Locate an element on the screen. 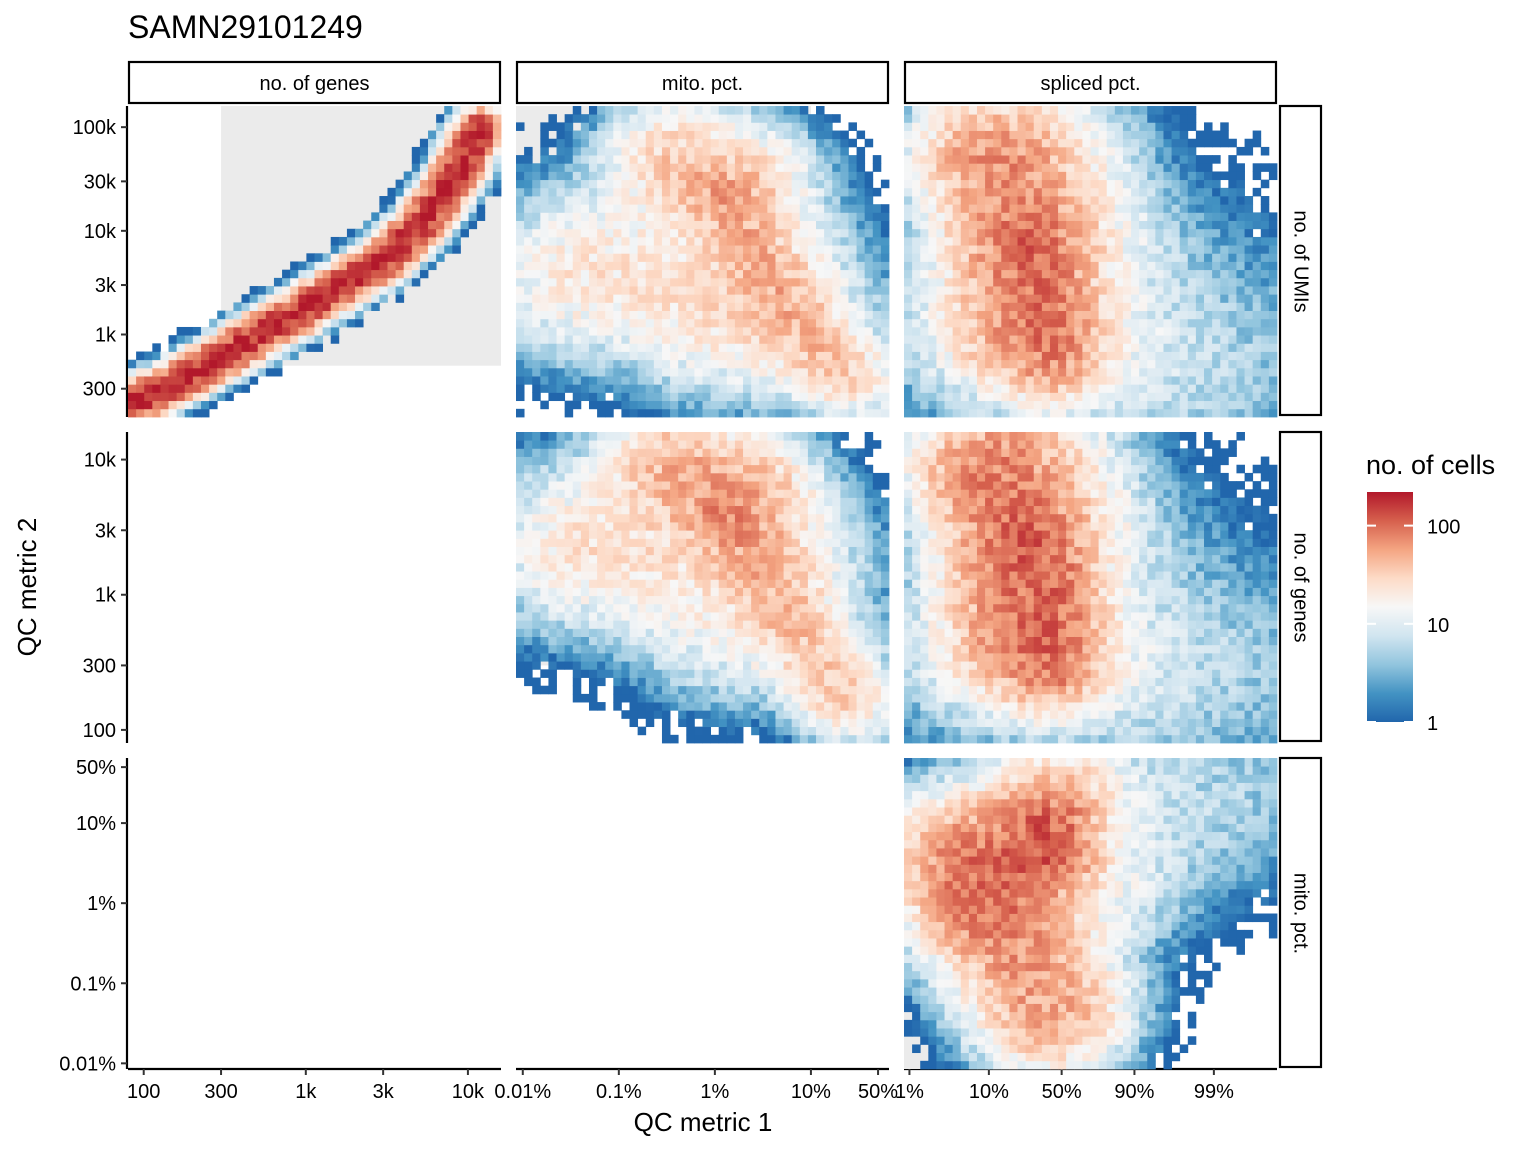  row-strip-2: mito. pct. is located at coordinates (1300, 912).